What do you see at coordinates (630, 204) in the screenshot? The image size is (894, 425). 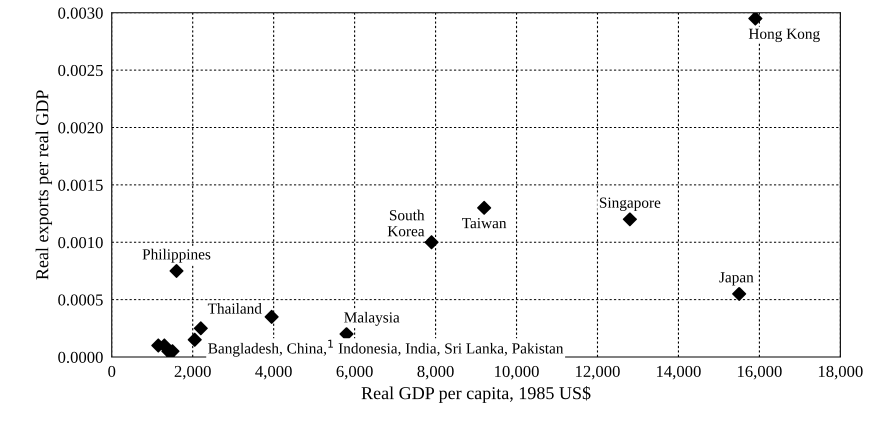 I see `annotation: Singapore` at bounding box center [630, 204].